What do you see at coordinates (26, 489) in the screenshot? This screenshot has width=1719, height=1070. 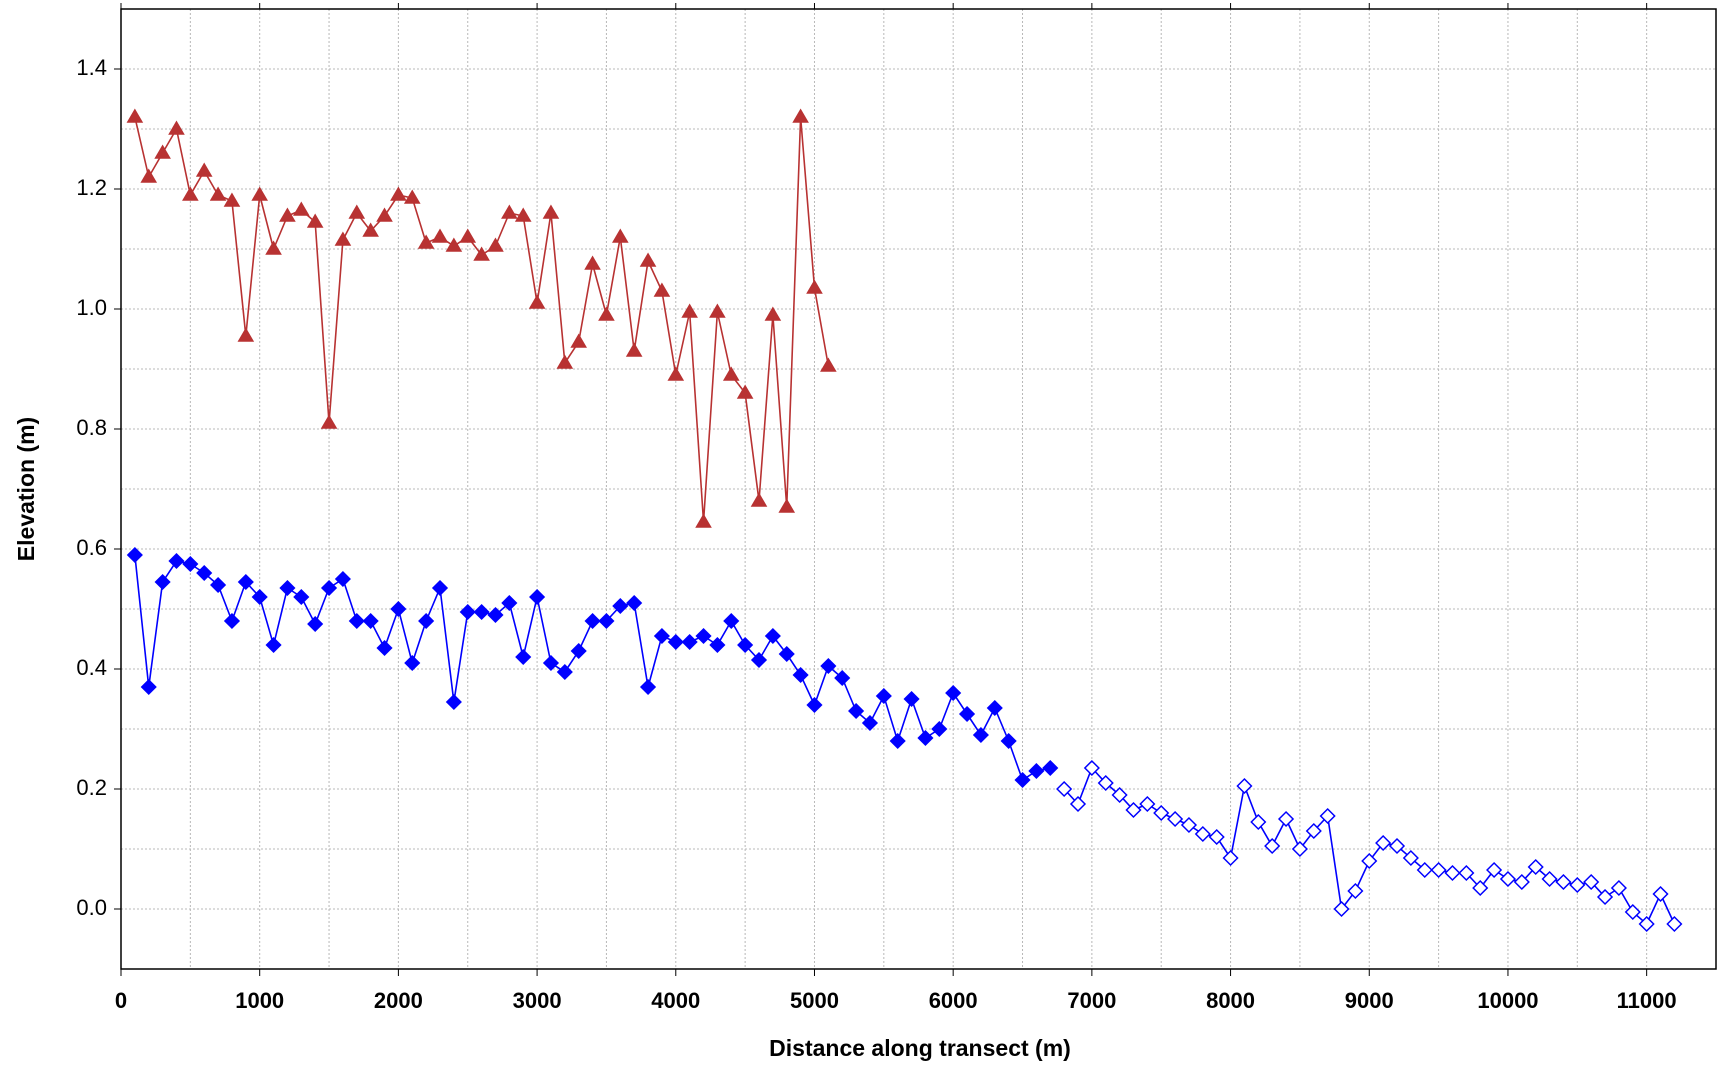 I see `y-axis-title: Elevation (m)` at bounding box center [26, 489].